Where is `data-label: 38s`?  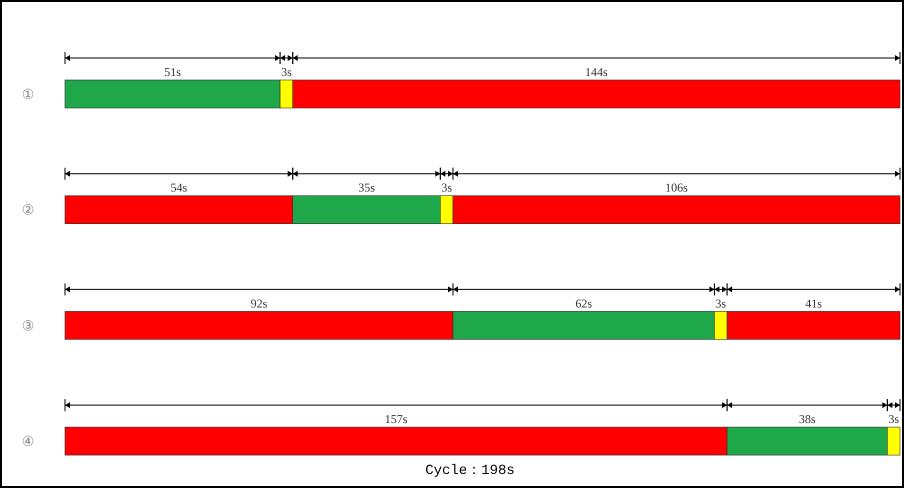
data-label: 38s is located at coordinates (807, 419).